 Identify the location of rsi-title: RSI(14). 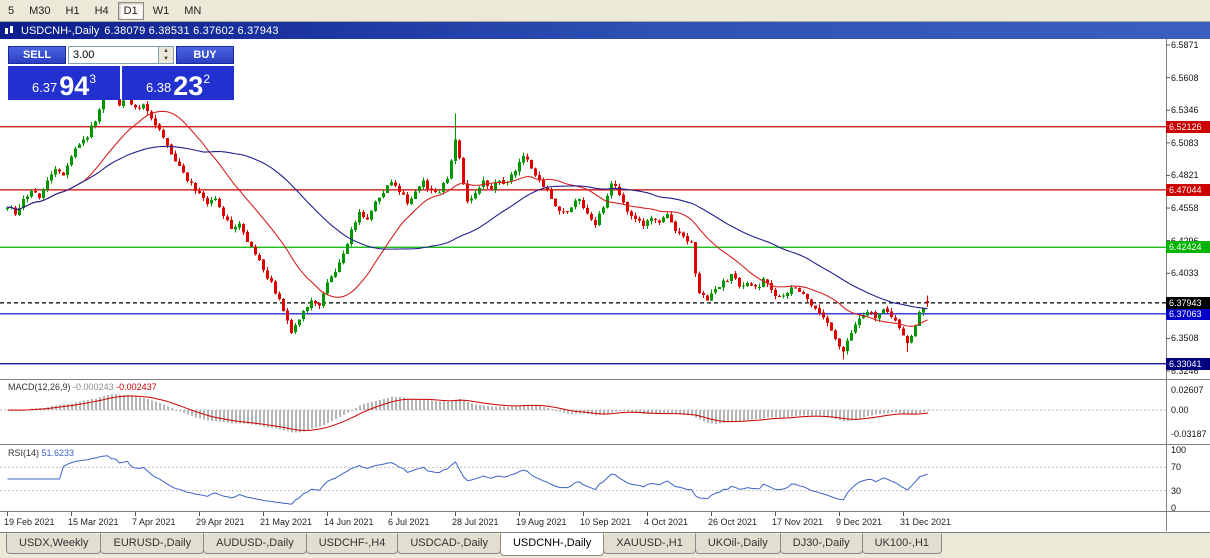
(24, 453).